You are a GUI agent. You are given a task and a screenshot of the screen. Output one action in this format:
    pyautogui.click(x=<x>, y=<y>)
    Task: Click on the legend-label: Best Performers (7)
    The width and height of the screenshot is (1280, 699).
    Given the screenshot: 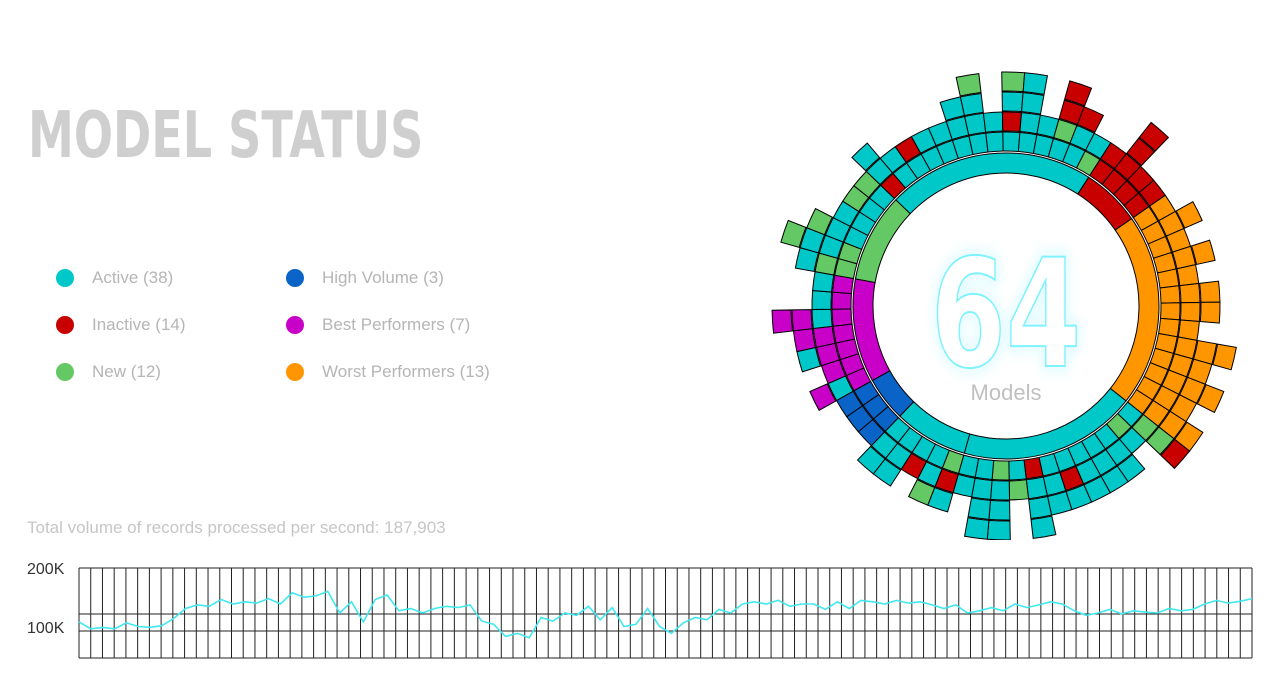 What is the action you would take?
    pyautogui.click(x=396, y=324)
    